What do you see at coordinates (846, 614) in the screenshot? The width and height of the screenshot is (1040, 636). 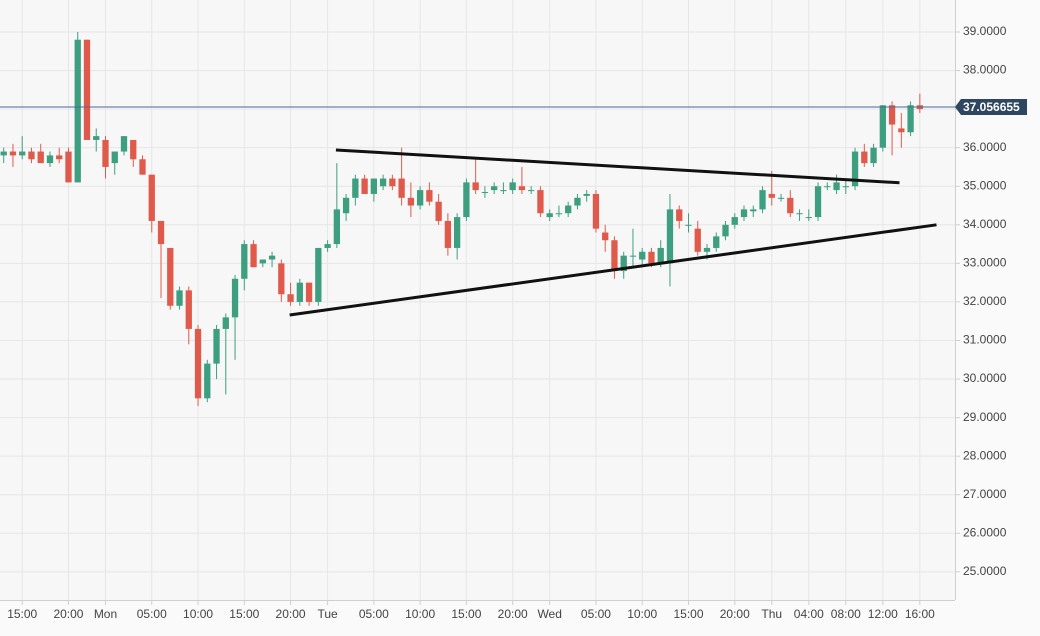 I see `x-tick-label: 08:00` at bounding box center [846, 614].